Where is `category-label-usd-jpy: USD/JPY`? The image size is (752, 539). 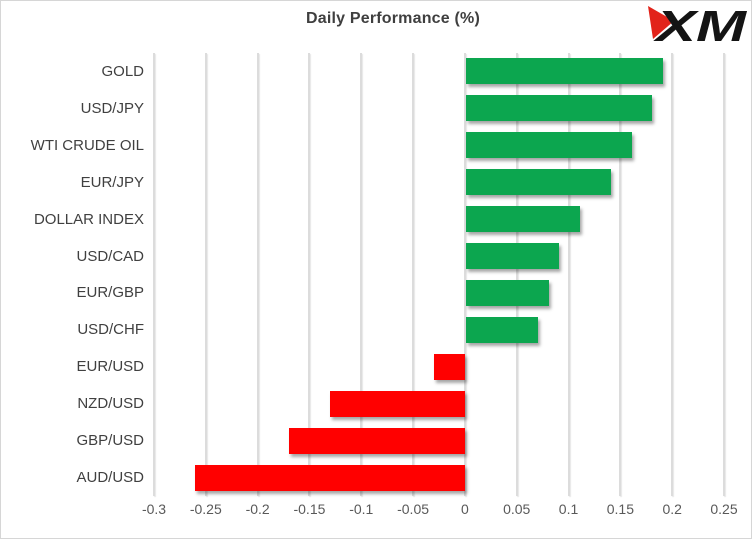
category-label-usd-jpy: USD/JPY is located at coordinates (112, 108).